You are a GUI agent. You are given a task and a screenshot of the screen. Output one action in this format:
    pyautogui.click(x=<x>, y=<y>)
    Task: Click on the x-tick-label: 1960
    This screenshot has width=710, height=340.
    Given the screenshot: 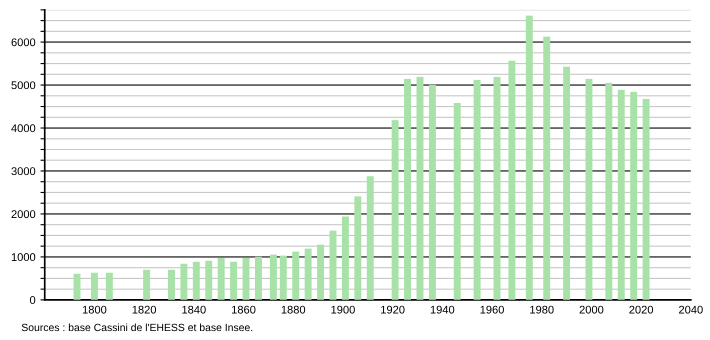 What is the action you would take?
    pyautogui.click(x=492, y=310)
    